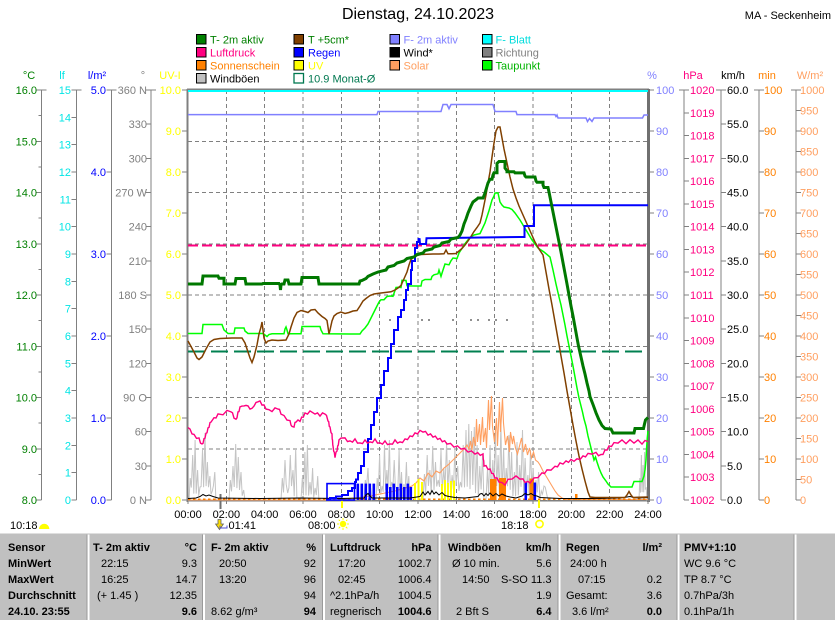 The width and height of the screenshot is (835, 620). What do you see at coordinates (809, 255) in the screenshot?
I see `svg-text: 600` at bounding box center [809, 255].